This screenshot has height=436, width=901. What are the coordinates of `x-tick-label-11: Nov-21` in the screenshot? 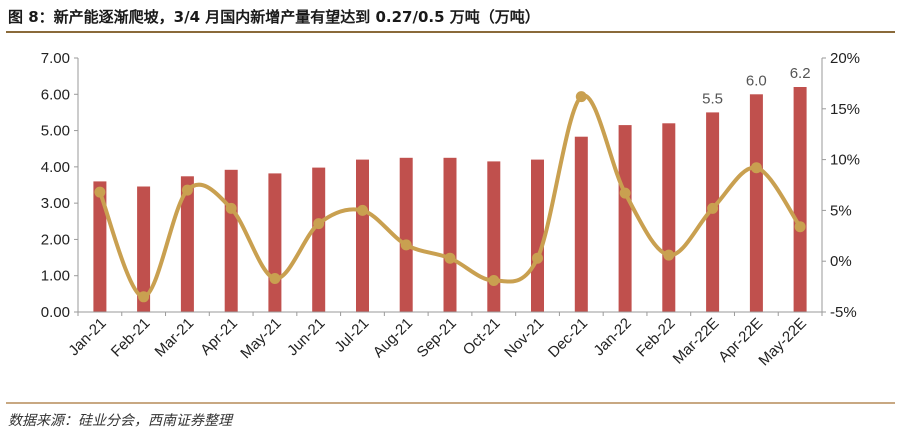 It's located at (524, 338).